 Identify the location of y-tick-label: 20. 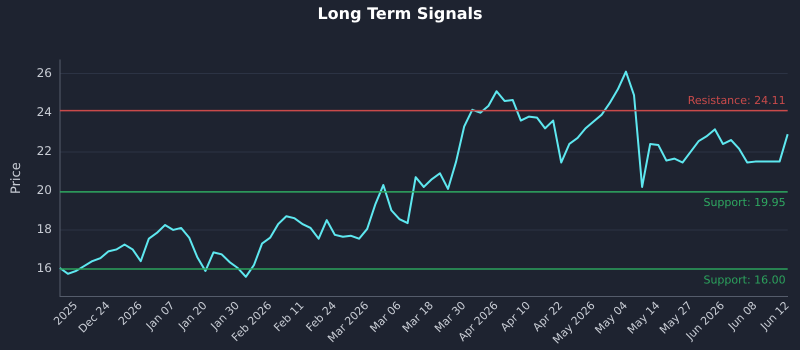
(44, 189).